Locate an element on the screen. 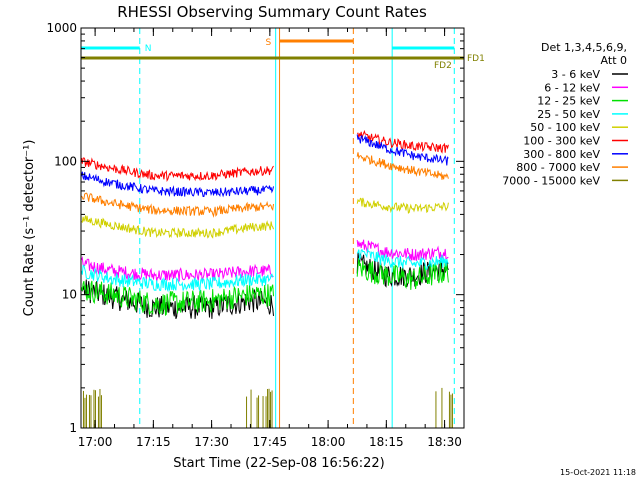  legend-entry-label: 100 - 300 keV is located at coordinates (561, 141).